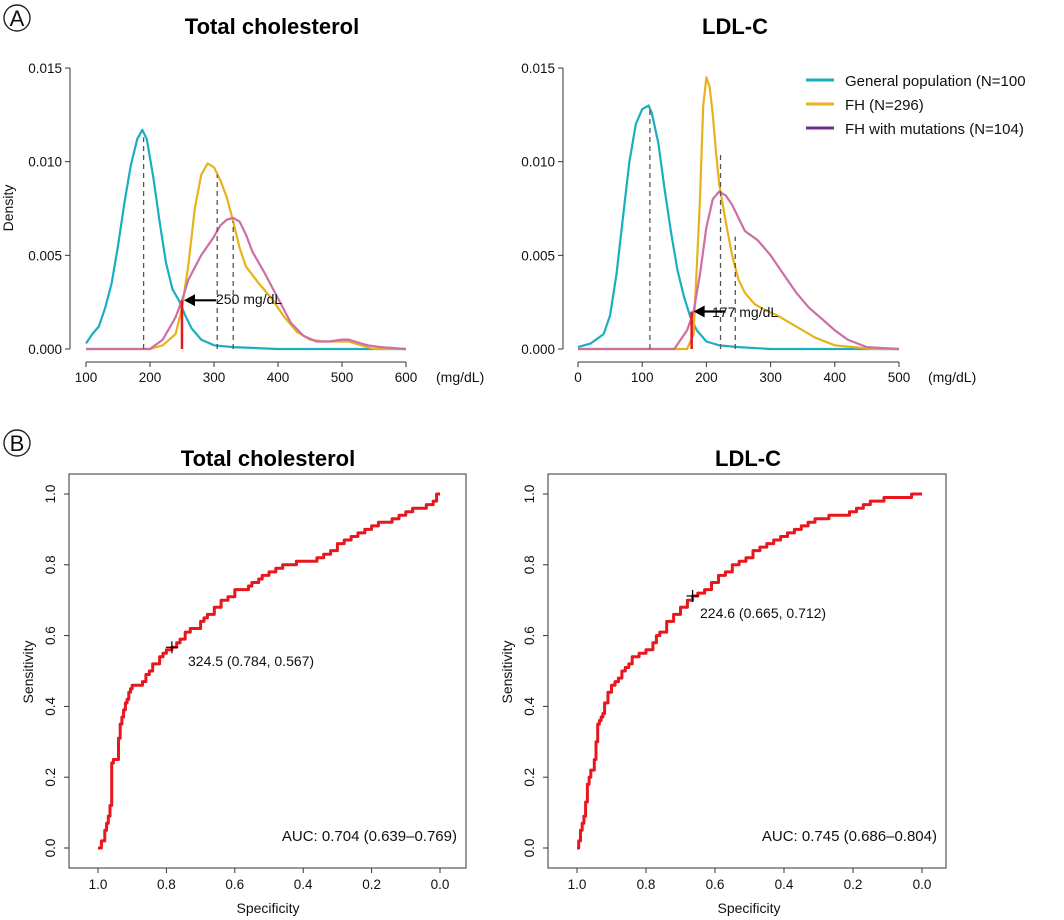 The image size is (1064, 920). Describe the element at coordinates (272, 26) in the screenshot. I see `tc-density-title: Total cholesterol` at that location.